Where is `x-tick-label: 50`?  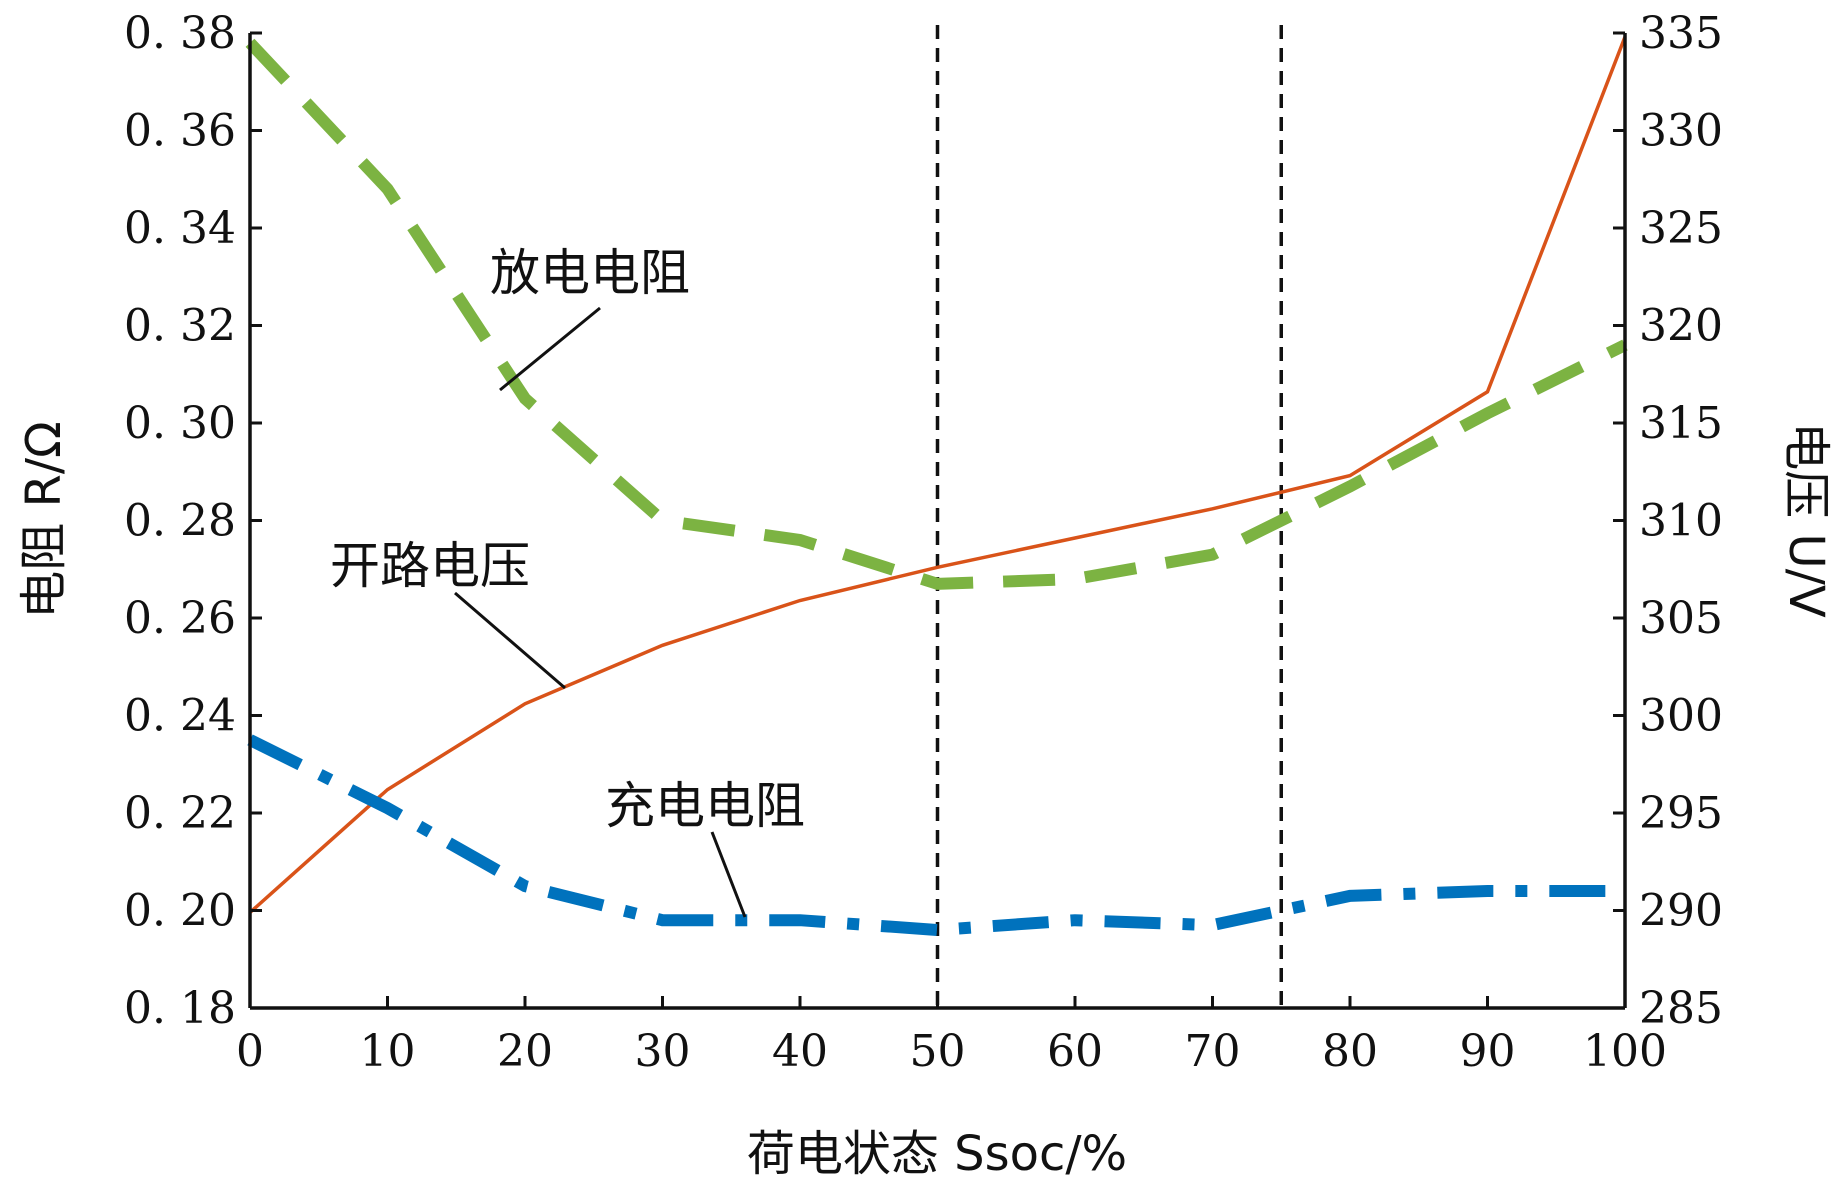
x-tick-label: 50 is located at coordinates (938, 1051).